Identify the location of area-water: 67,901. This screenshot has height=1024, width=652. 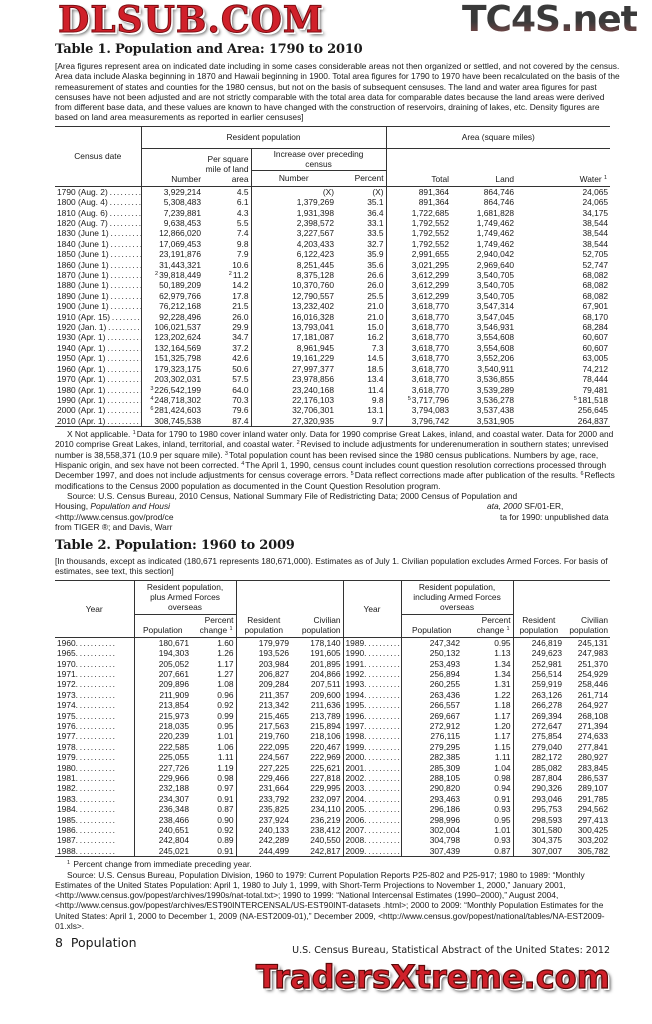
(595, 306).